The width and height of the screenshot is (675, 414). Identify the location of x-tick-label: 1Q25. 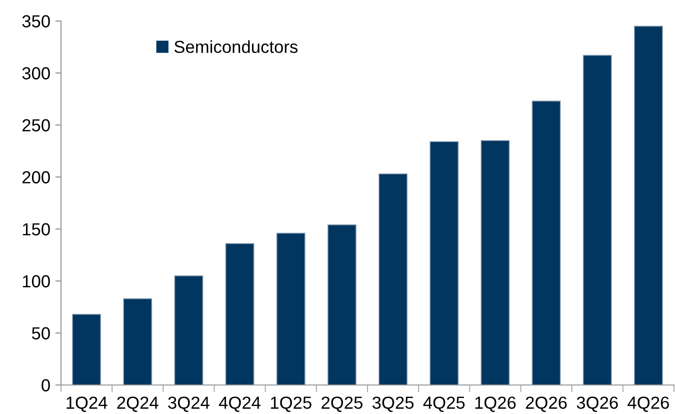
(291, 404).